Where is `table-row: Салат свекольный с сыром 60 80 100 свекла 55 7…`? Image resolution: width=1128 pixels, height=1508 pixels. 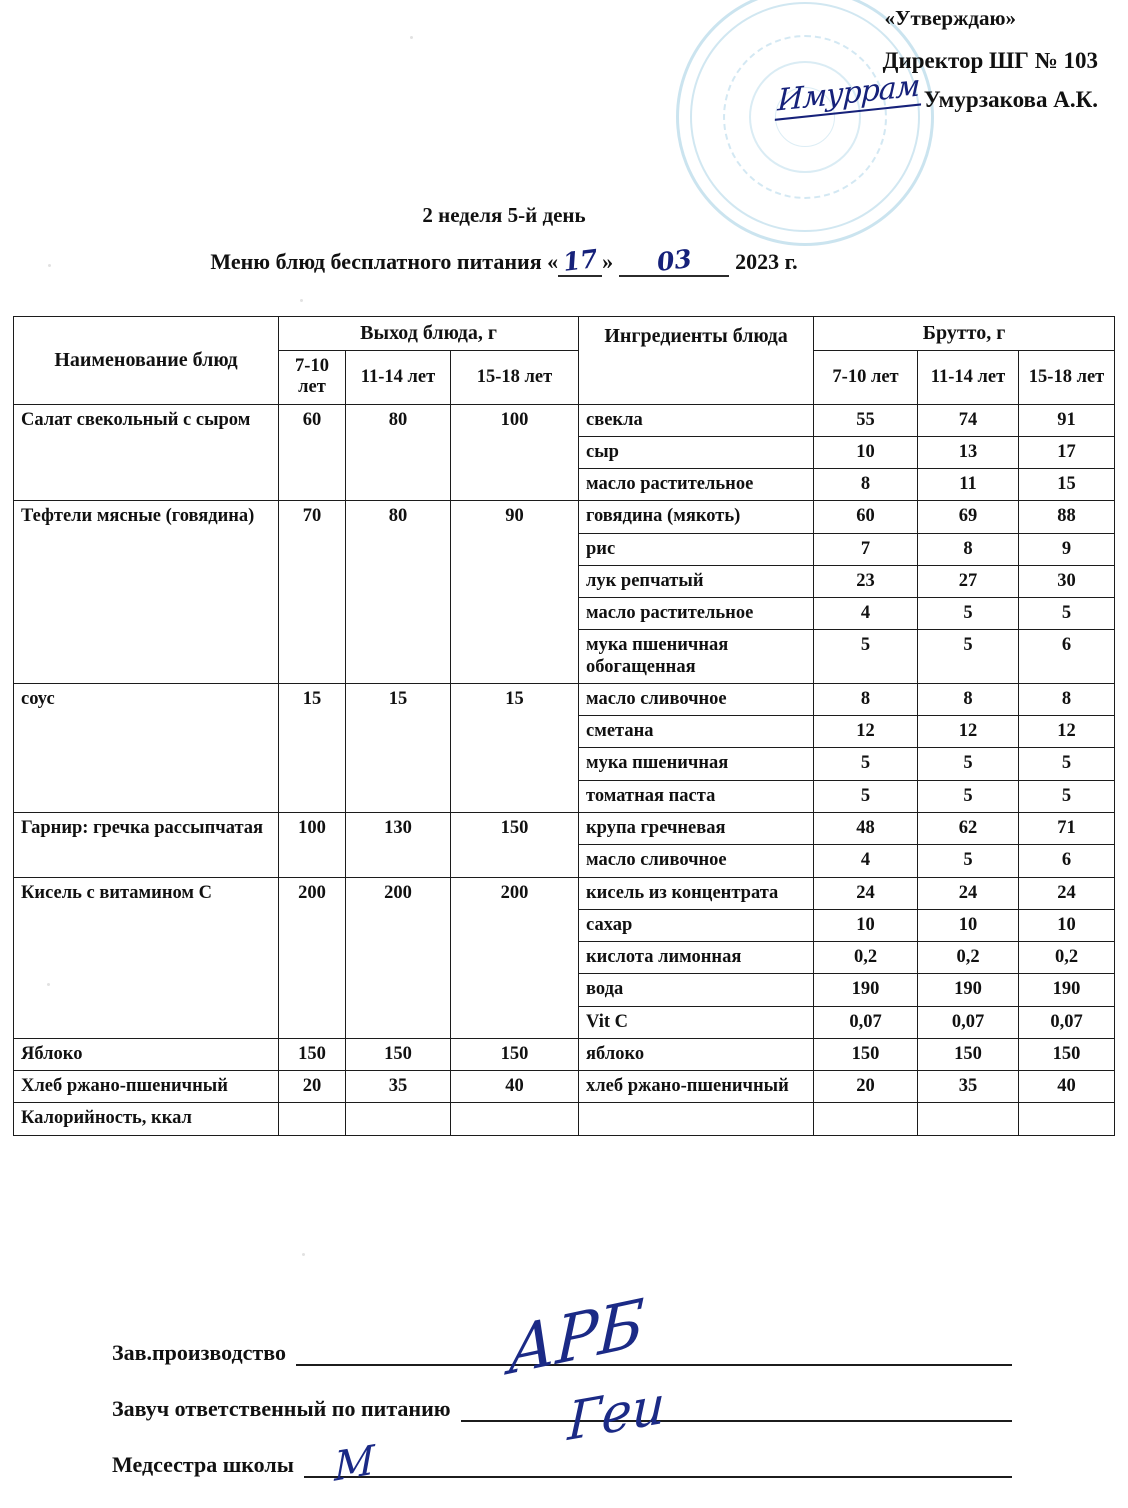 table-row: Салат свекольный с сыром 60 80 100 свекла 55 7… is located at coordinates (564, 452).